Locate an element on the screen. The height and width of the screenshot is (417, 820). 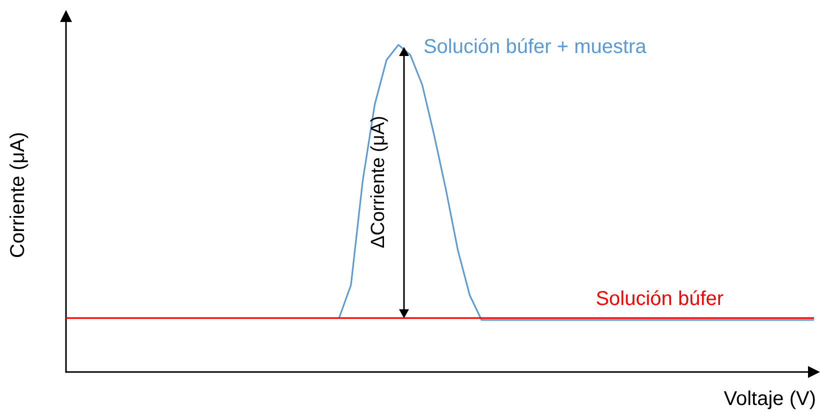
series-label: Solución búfer is located at coordinates (660, 299).